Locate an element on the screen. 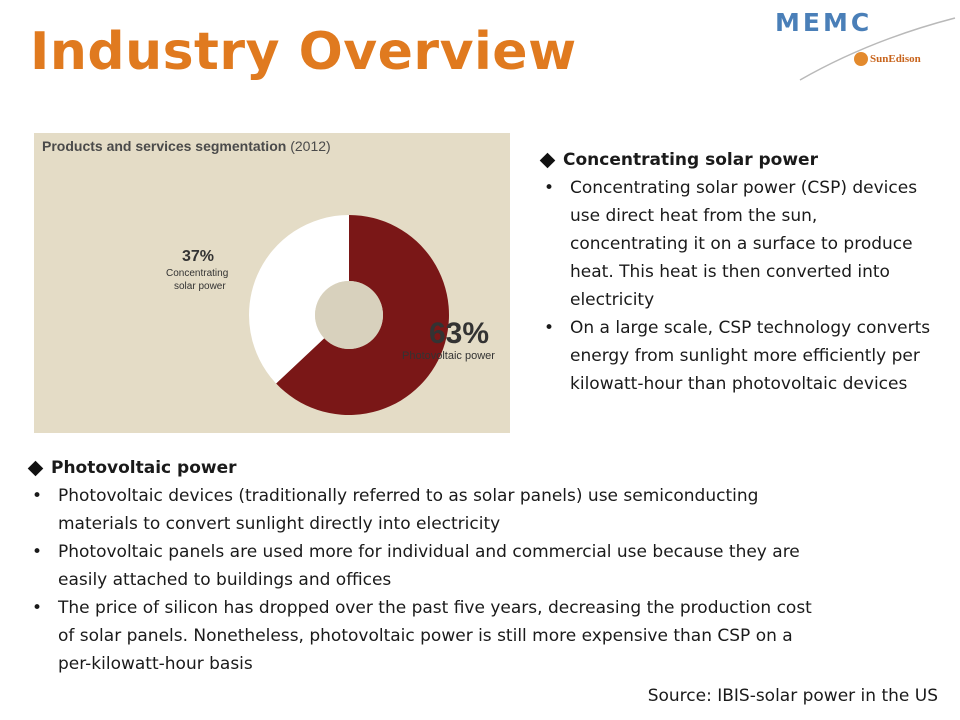 Image resolution: width=960 pixels, height=720 pixels. pie-slice-photovoltaic-power is located at coordinates (362, 315).